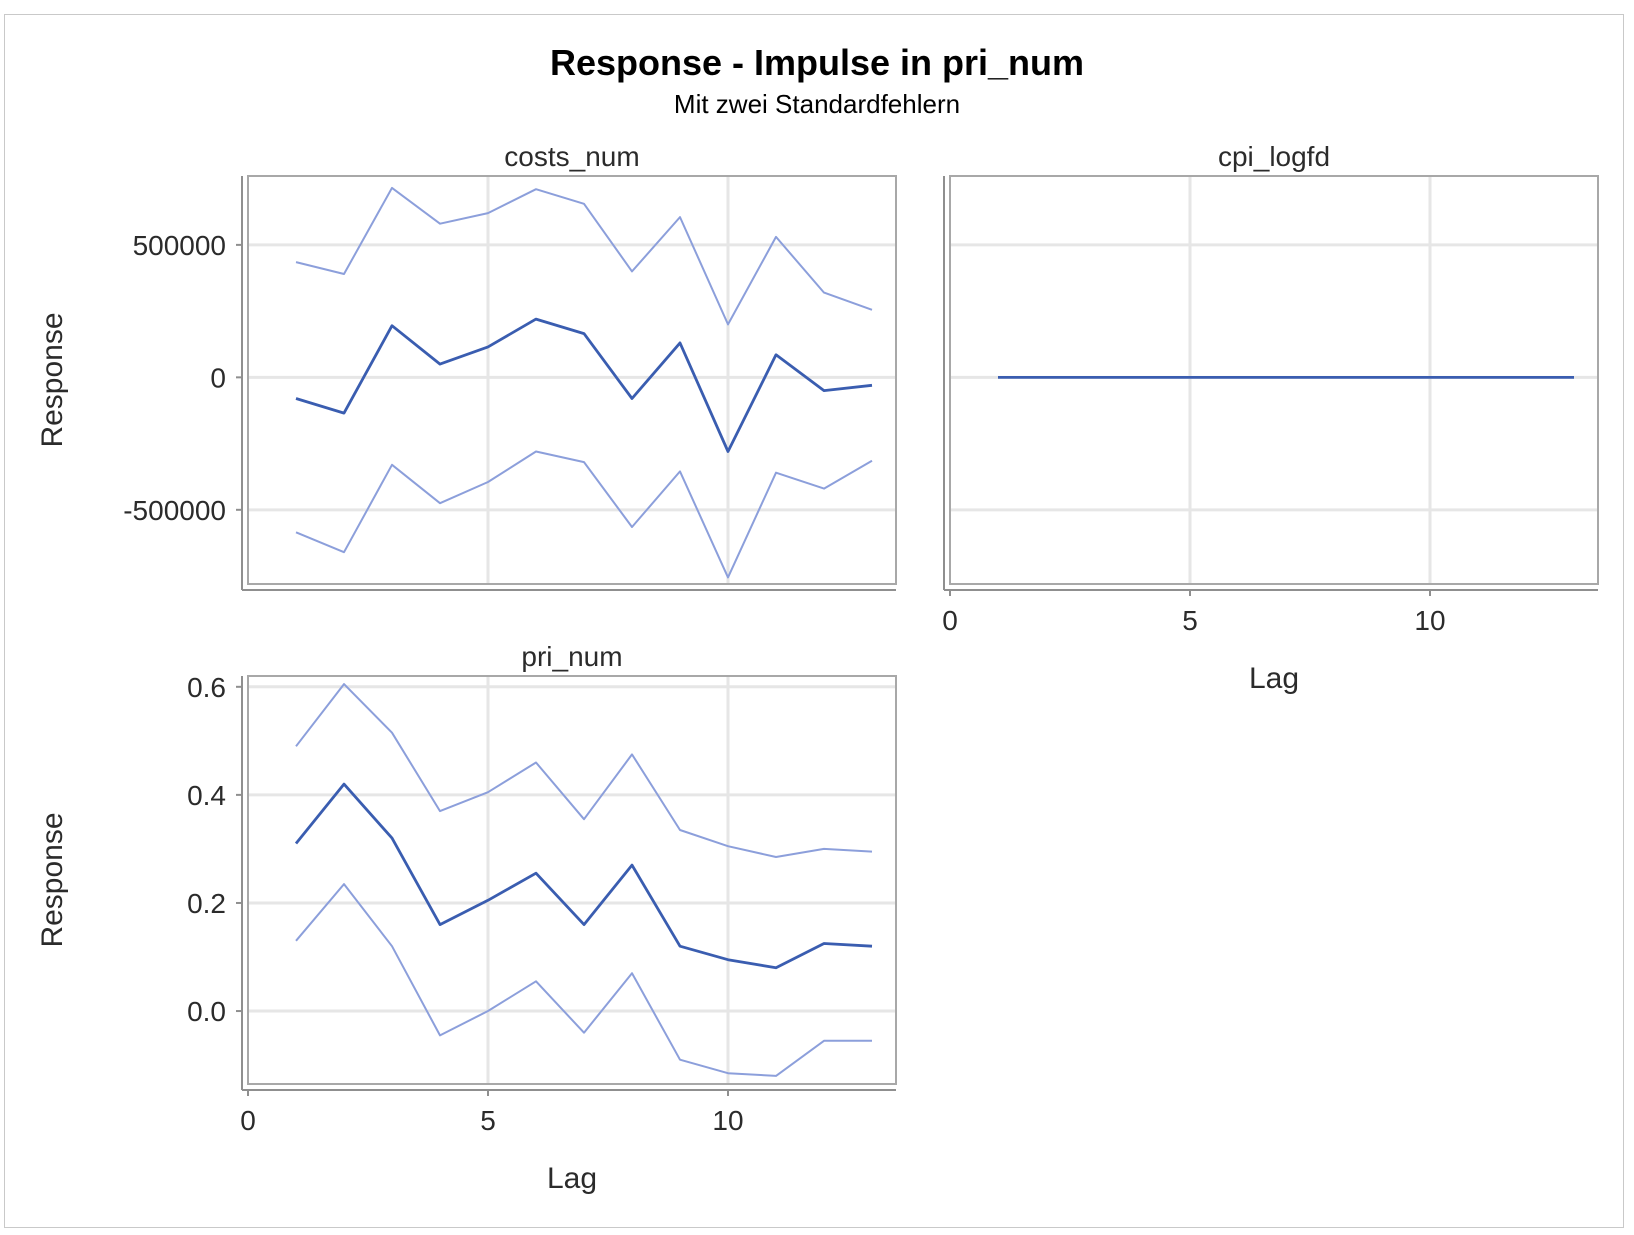 This screenshot has width=1634, height=1235. Describe the element at coordinates (817, 62) in the screenshot. I see `chart-title: Response - Impulse in pri_num` at that location.